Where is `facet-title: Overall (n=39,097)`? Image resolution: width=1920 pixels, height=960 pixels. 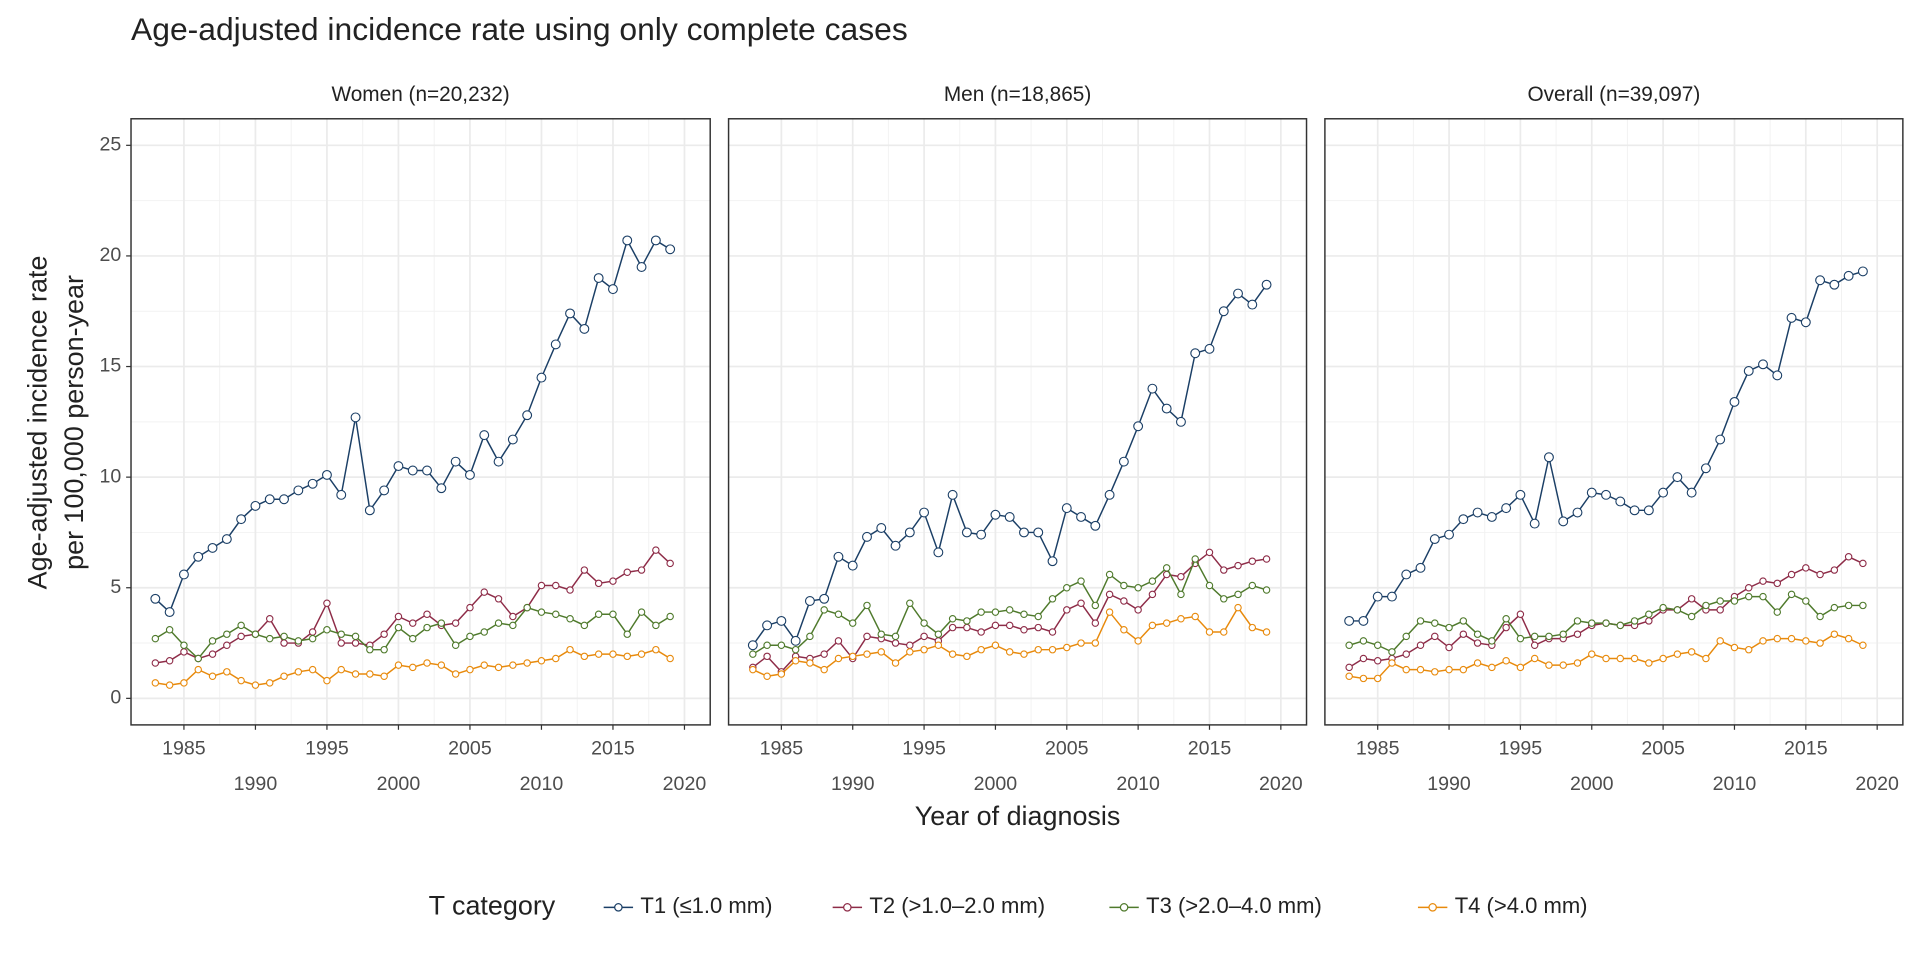
facet-title: Overall (n=39,097) is located at coordinates (1613, 94).